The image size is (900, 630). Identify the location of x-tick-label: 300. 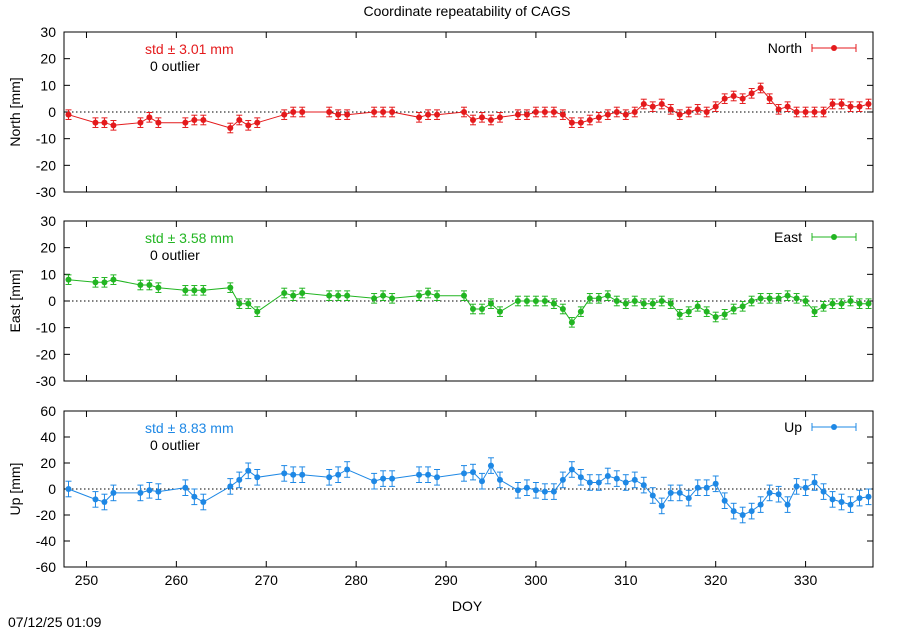
(536, 580).